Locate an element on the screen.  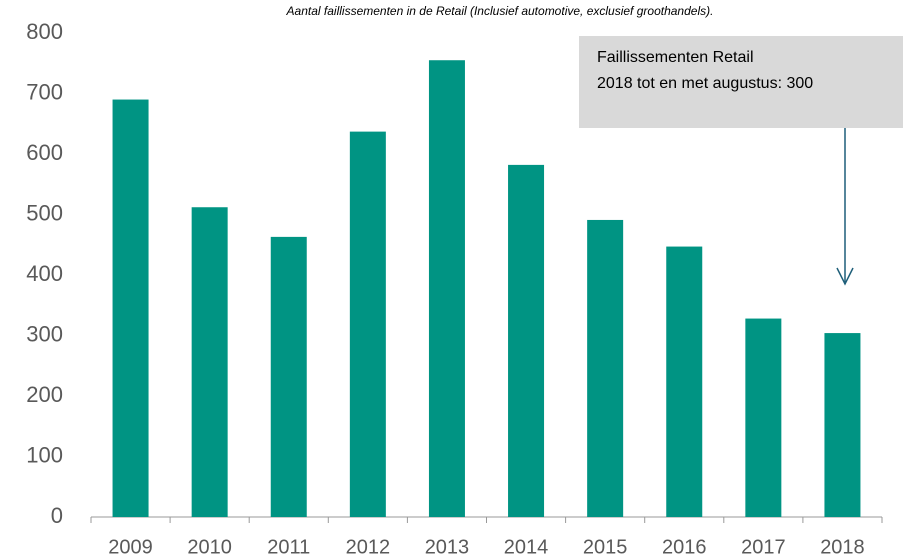
y-tick-label: 500 is located at coordinates (44, 212).